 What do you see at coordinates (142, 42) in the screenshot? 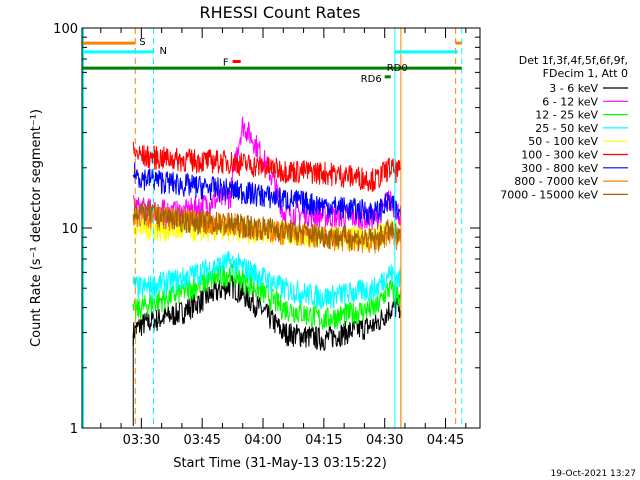
I see `flag-label: S` at bounding box center [142, 42].